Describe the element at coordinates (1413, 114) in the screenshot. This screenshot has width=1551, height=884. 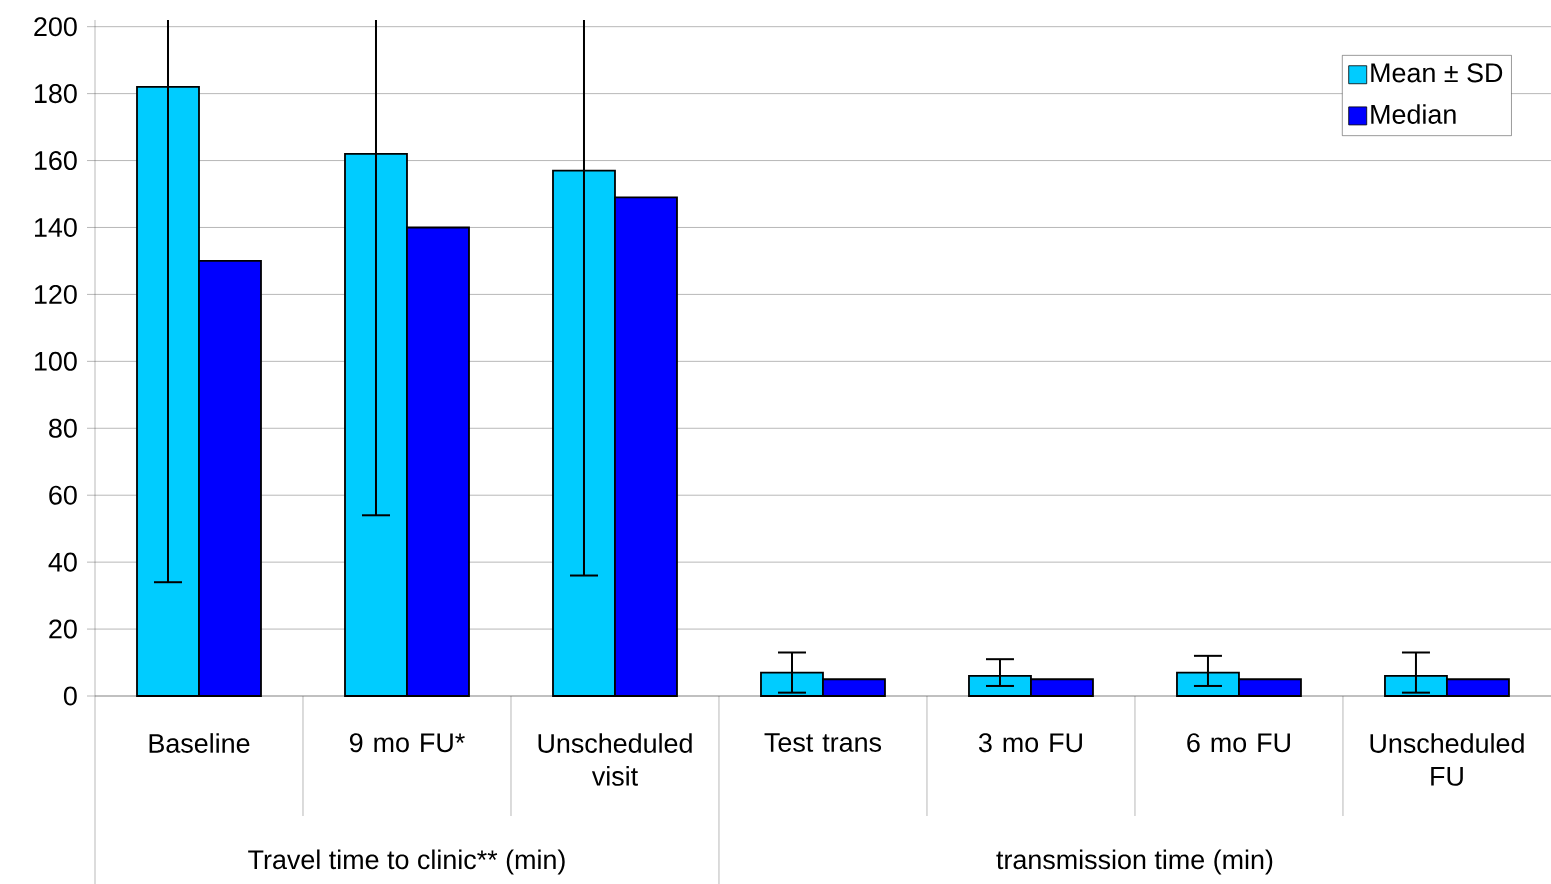
I see `legend-label: Median` at that location.